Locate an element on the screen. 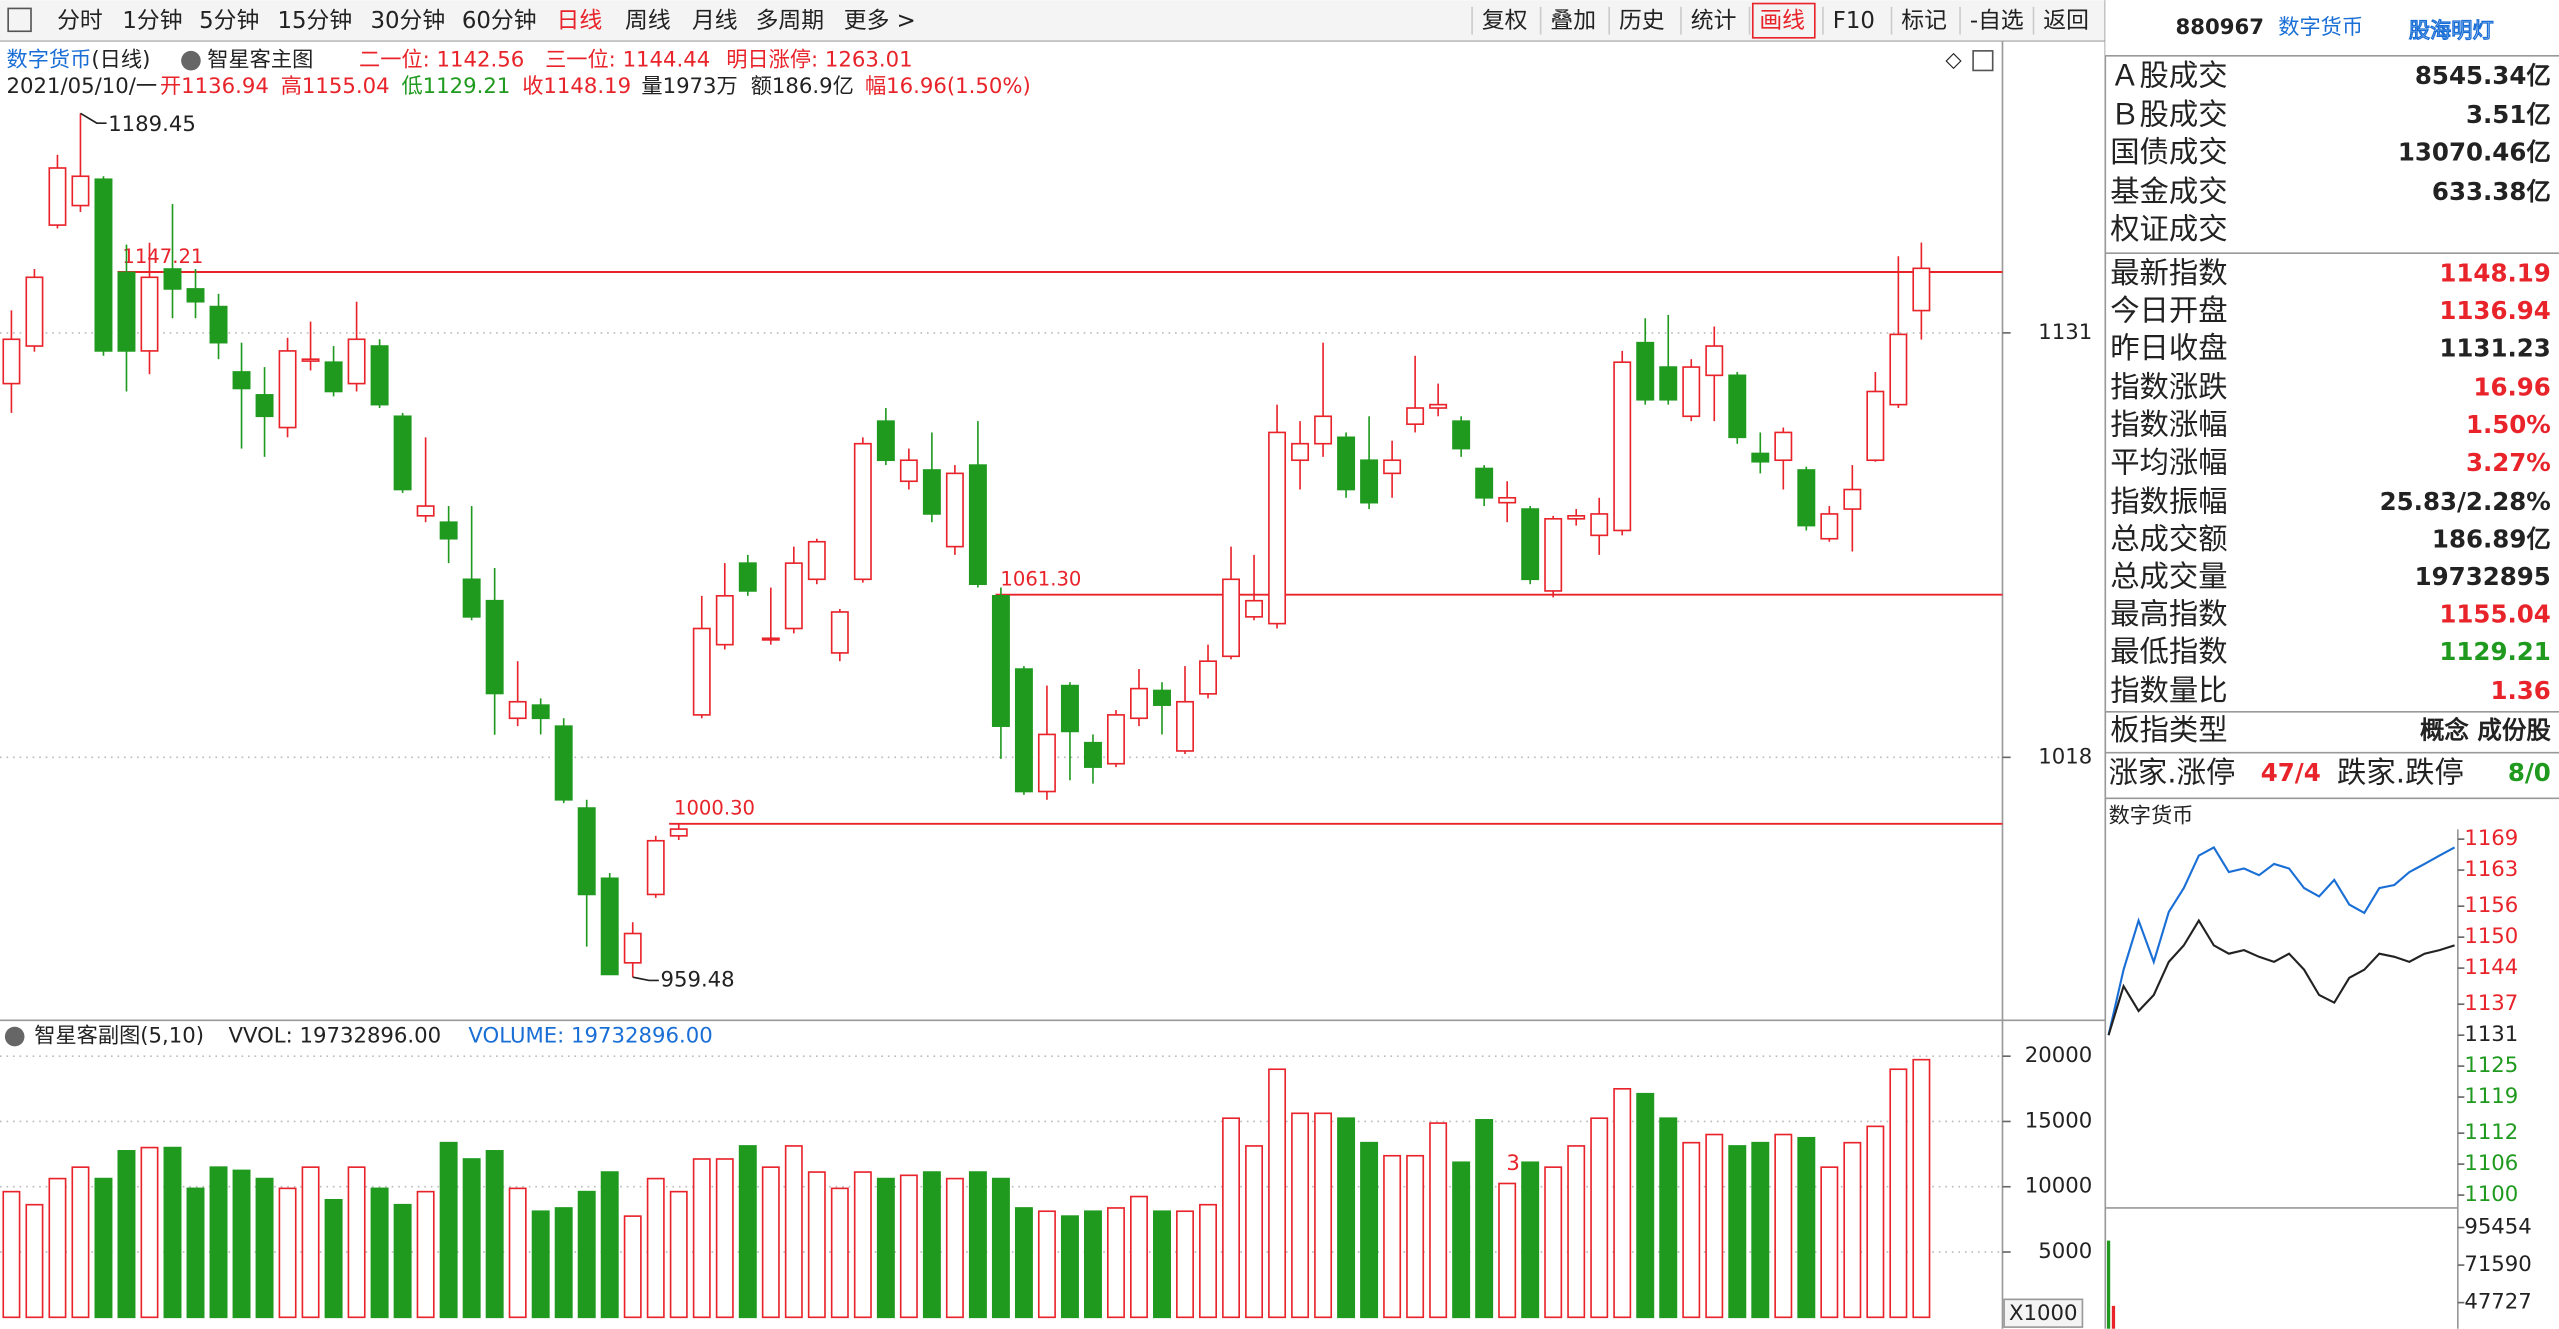 This screenshot has width=2559, height=1329. row-label: 指数涨跌 is located at coordinates (2168, 387).